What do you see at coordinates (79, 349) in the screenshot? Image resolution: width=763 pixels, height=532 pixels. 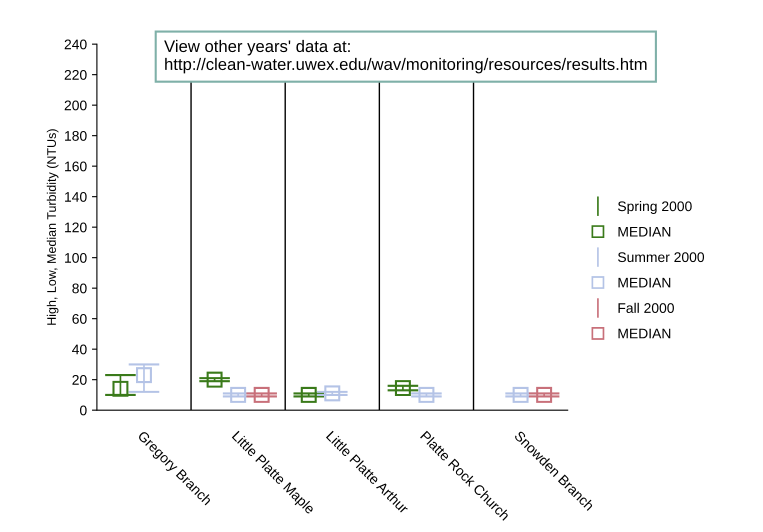 I see `y-tick-label: 40` at bounding box center [79, 349].